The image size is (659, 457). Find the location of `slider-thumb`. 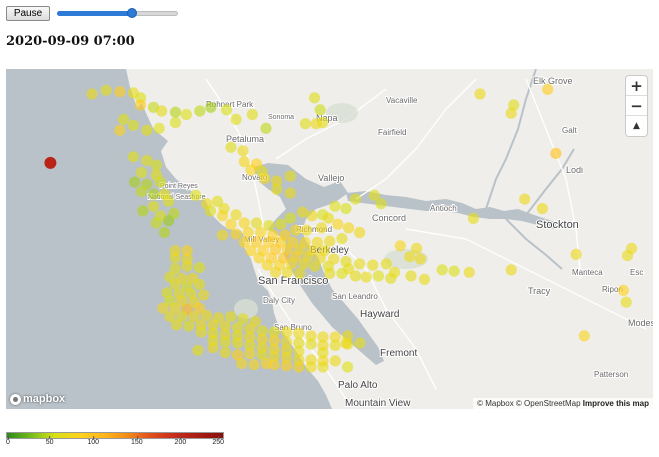

slider-thumb is located at coordinates (132, 13).